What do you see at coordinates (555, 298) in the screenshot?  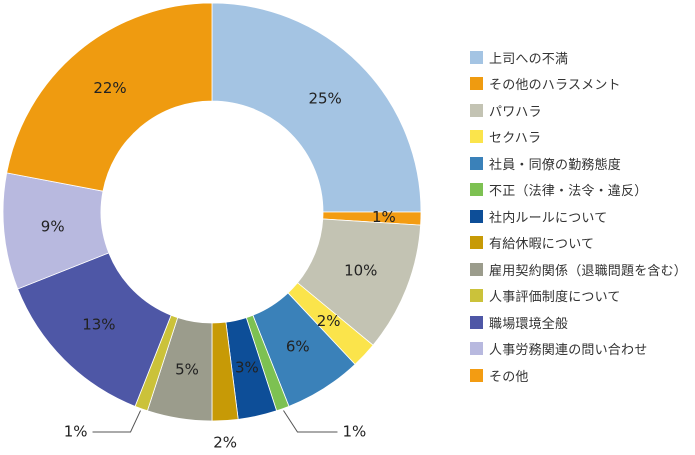 I see `legend-label: 人事評価制度について` at bounding box center [555, 298].